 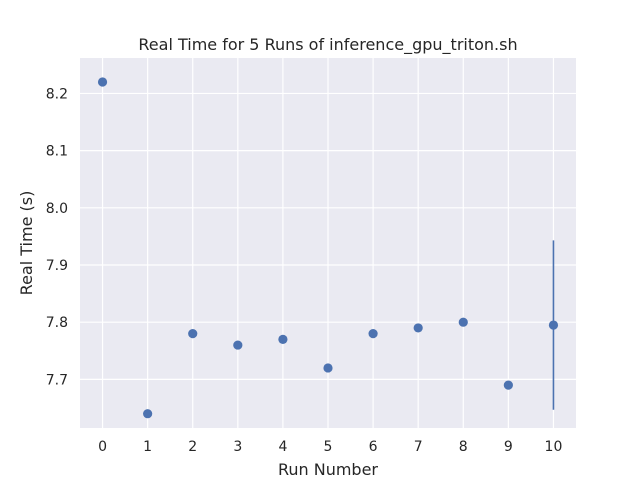 What do you see at coordinates (57, 380) in the screenshot?
I see `y-tick-label: 7.7` at bounding box center [57, 380].